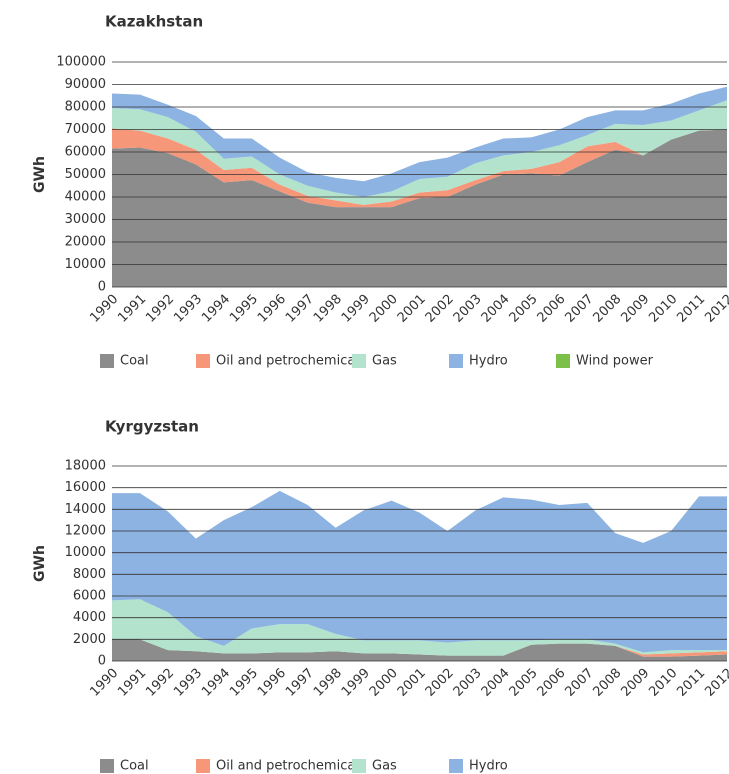  Describe the element at coordinates (89, 596) in the screenshot. I see `y-tick-label: 6000` at that location.